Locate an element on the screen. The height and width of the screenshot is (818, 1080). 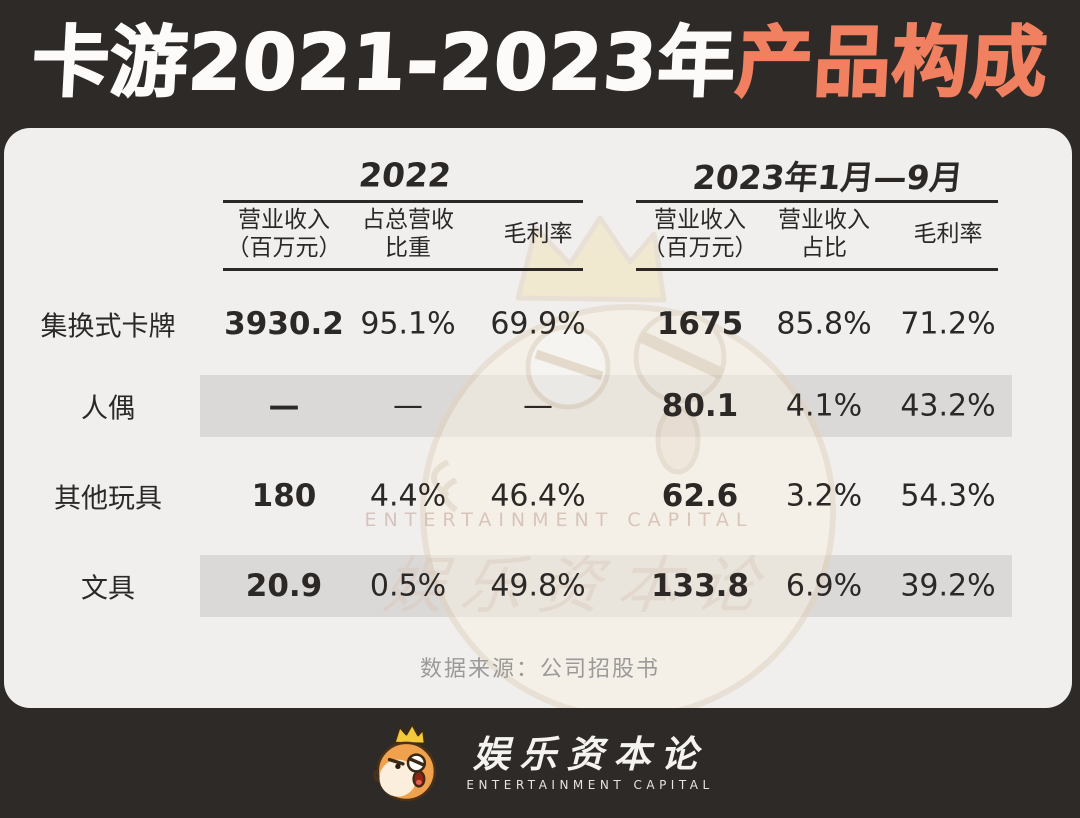
column-header-margin-2023: 毛利率 is located at coordinates (948, 233).